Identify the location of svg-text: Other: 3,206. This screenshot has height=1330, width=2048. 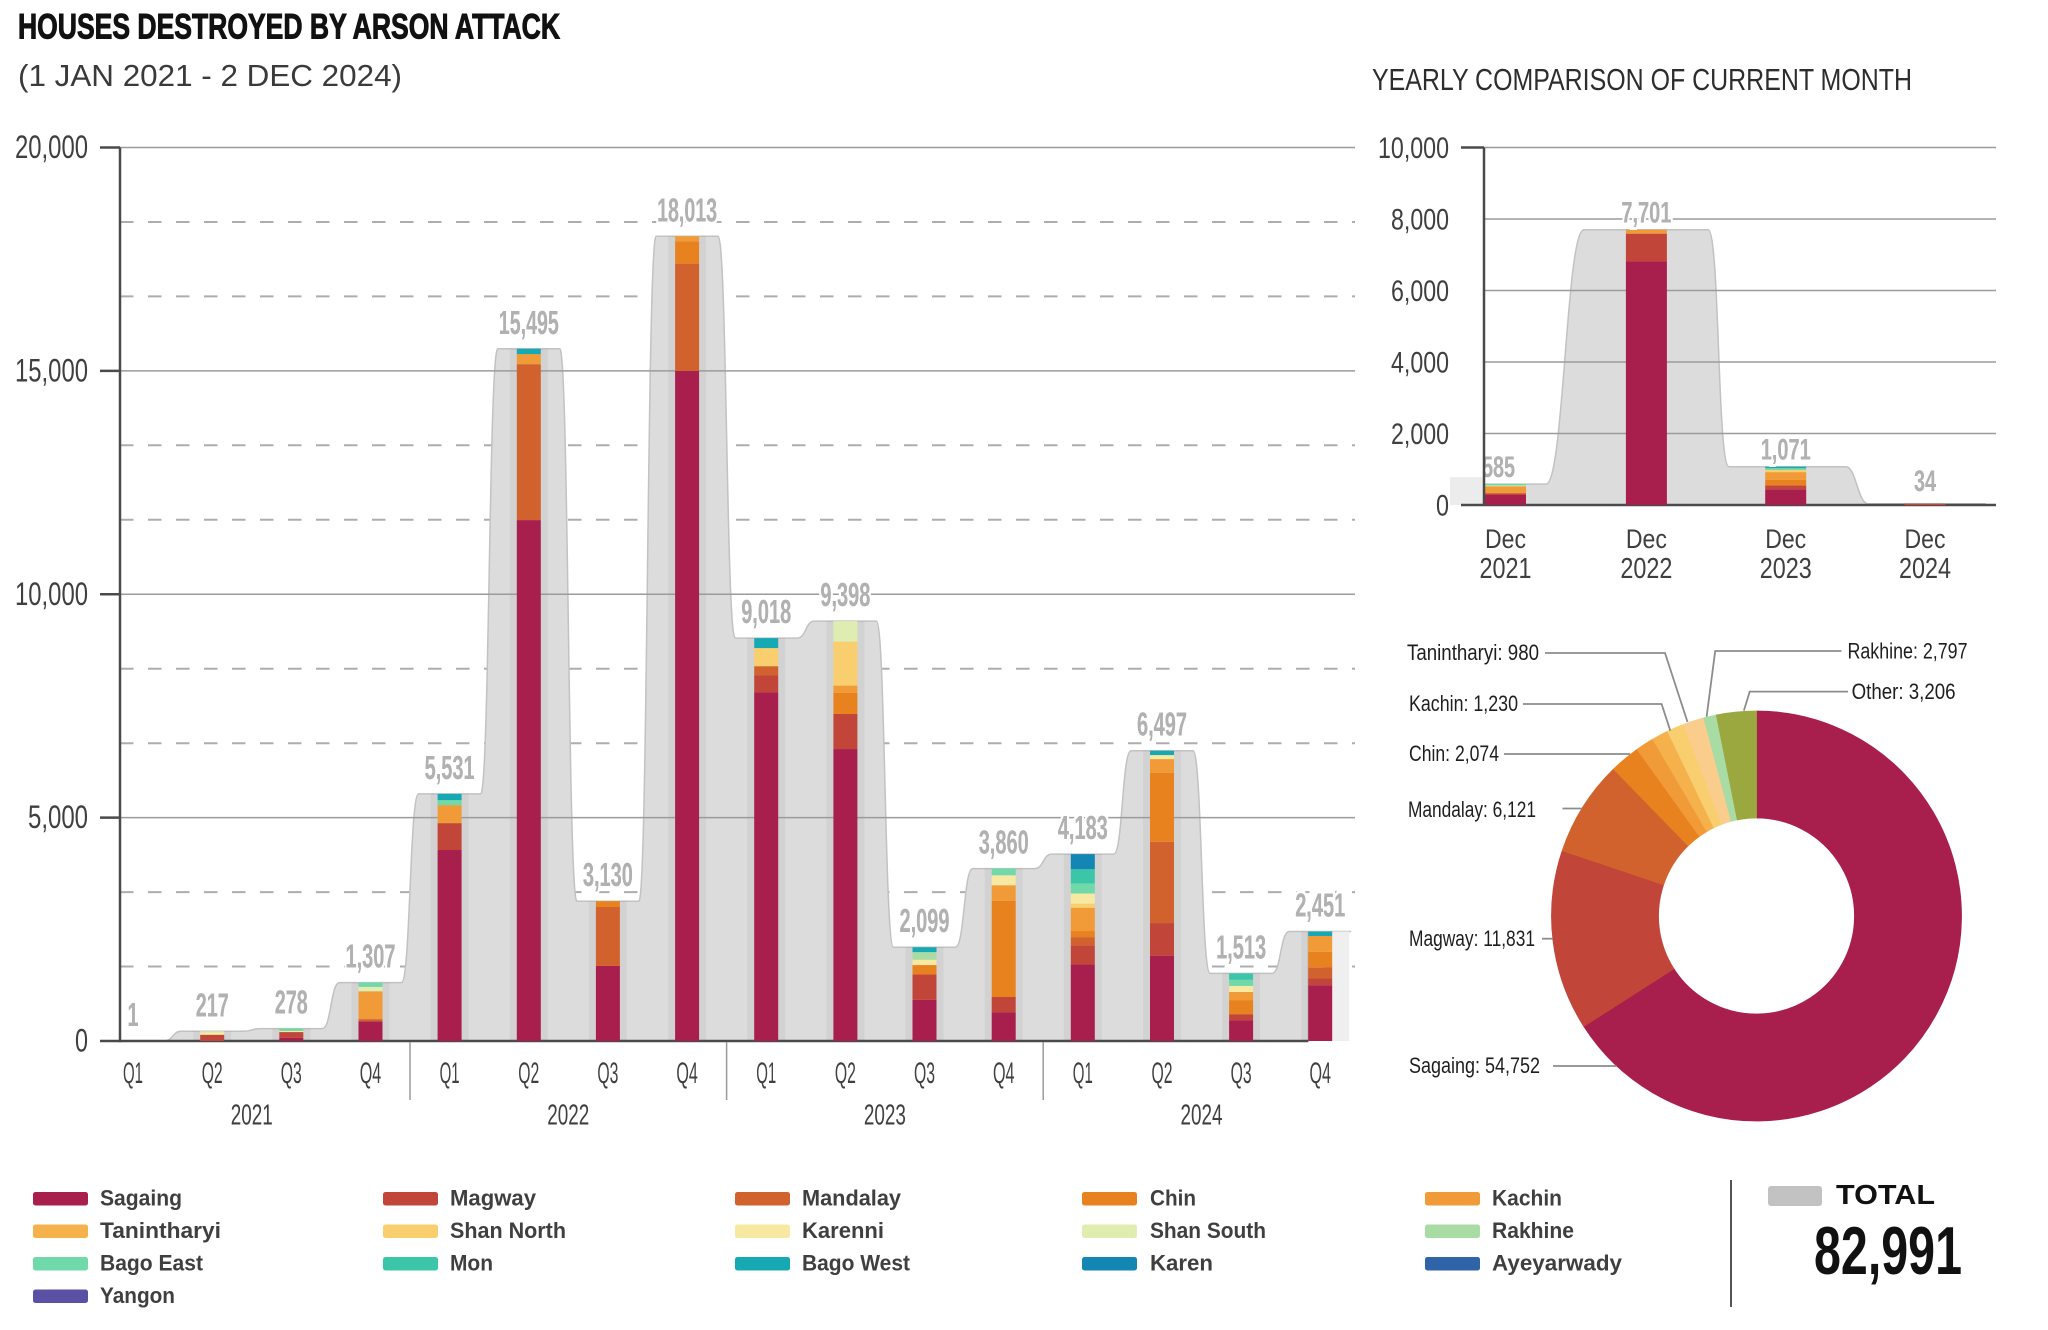
(1904, 691).